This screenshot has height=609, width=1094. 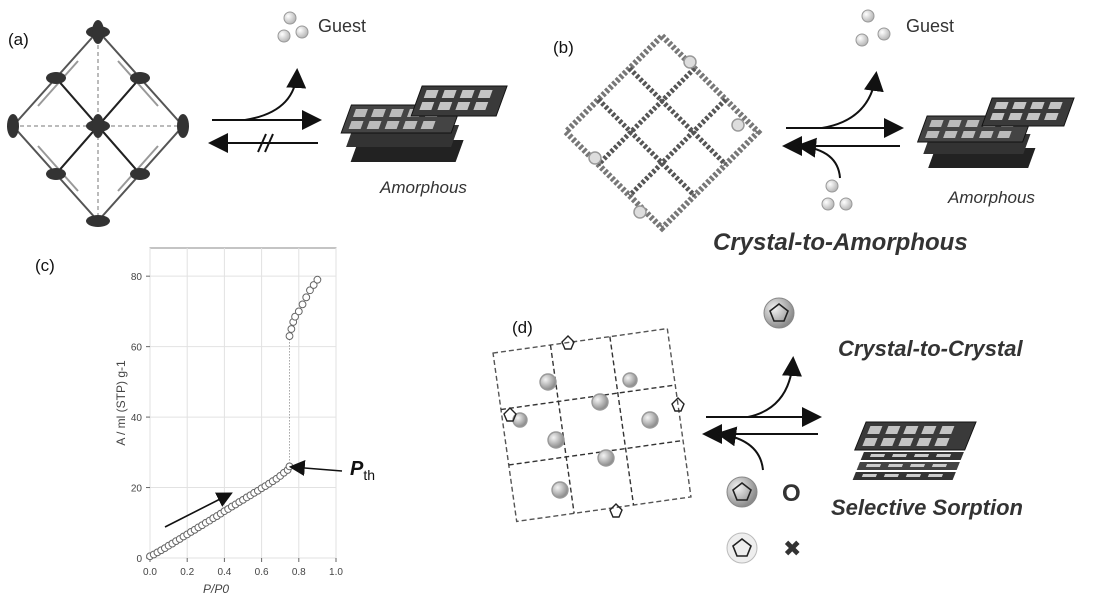 I want to click on panel-b-label: (b), so click(x=563, y=47).